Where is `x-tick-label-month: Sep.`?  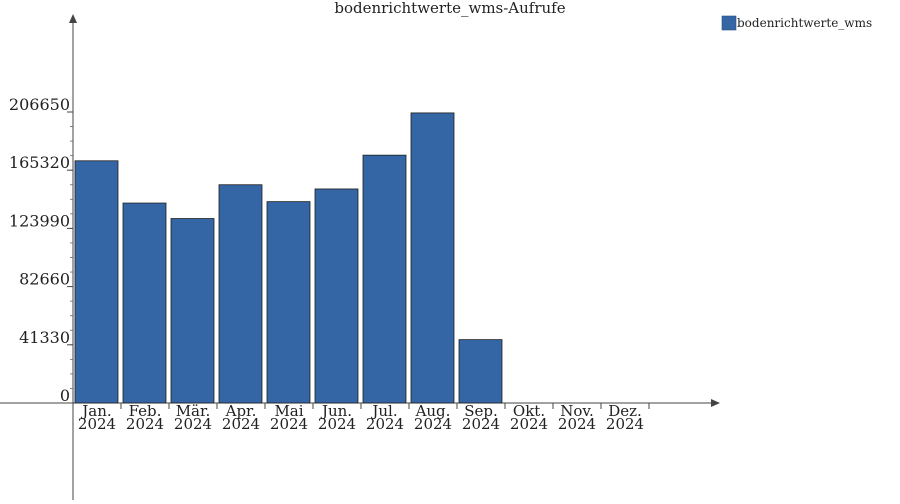
x-tick-label-month: Sep. is located at coordinates (481, 411).